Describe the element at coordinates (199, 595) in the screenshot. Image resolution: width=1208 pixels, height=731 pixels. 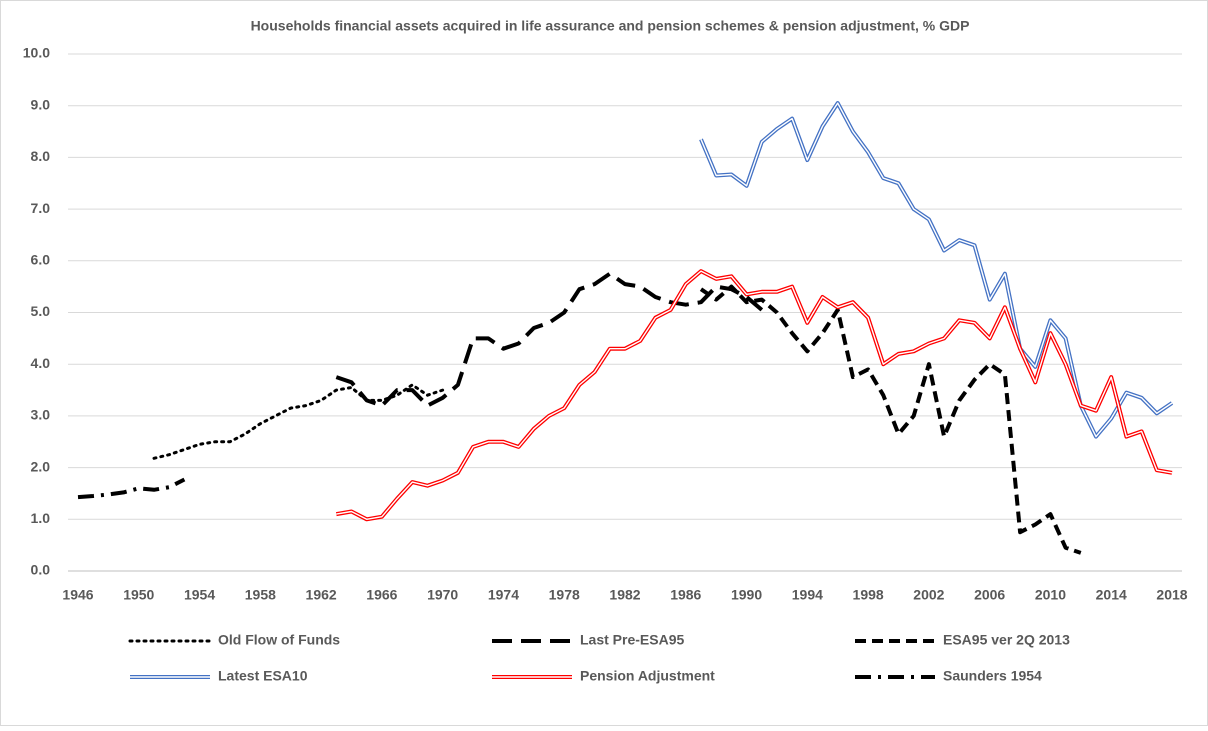
I see `x-tick-label: 1954` at that location.